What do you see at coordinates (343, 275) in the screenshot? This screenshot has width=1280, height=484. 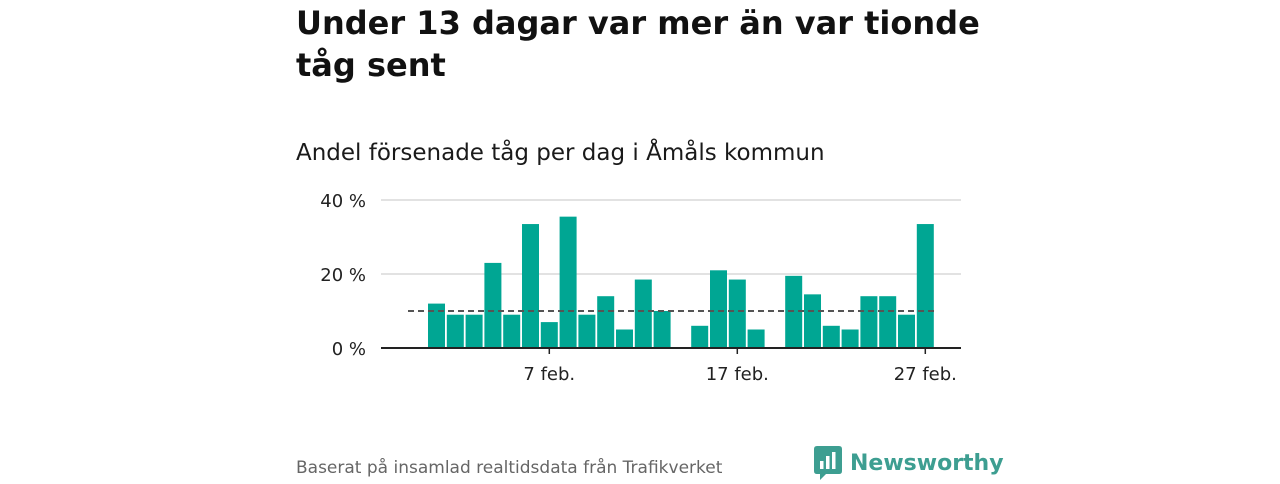 I see `y-tick-label: 20 %` at bounding box center [343, 275].